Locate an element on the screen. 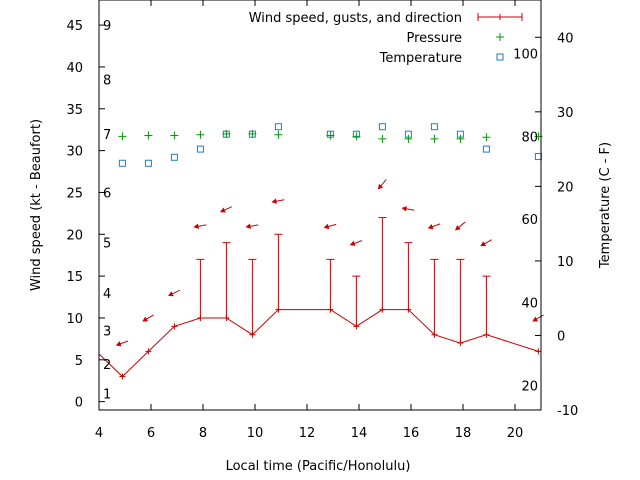 The height and width of the screenshot is (480, 640). y2-tick-label: -10 is located at coordinates (567, 411).